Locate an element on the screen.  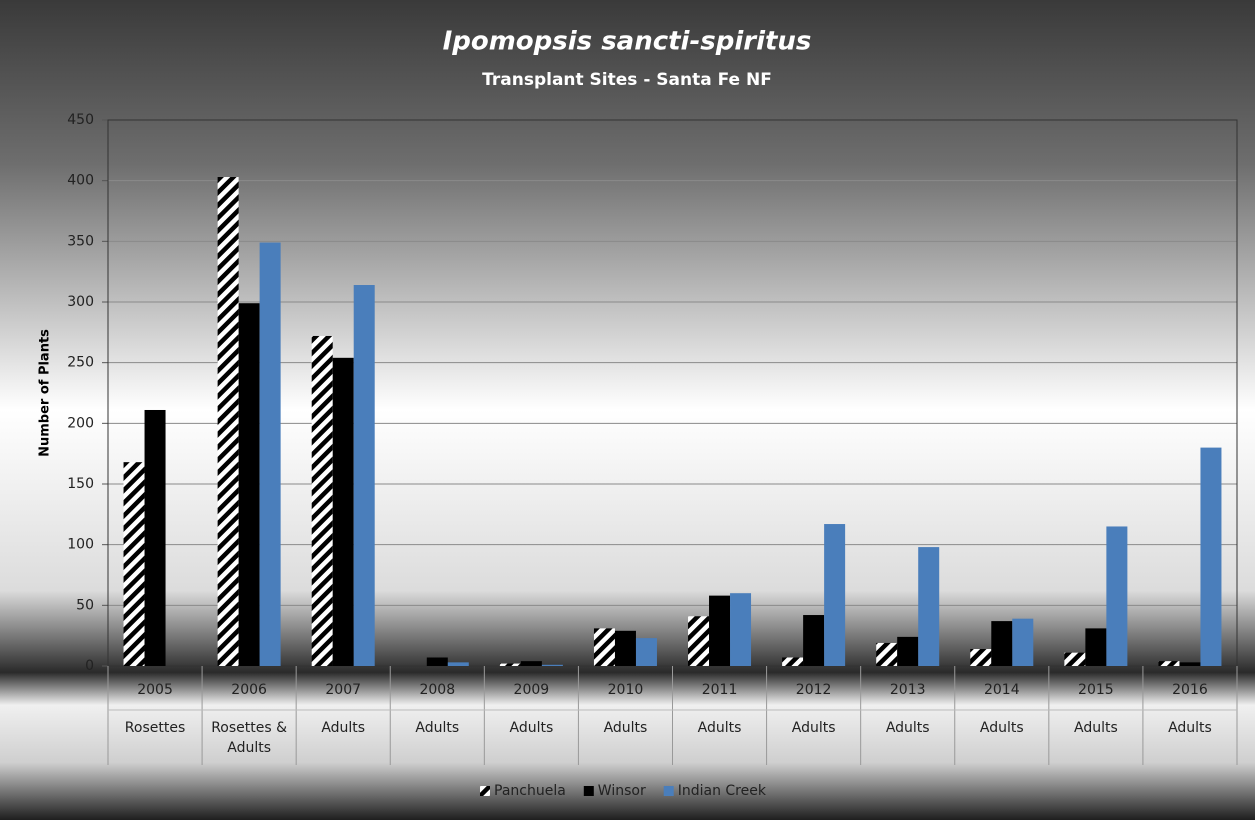
category-sublabel: Rosettes is located at coordinates (155, 728).